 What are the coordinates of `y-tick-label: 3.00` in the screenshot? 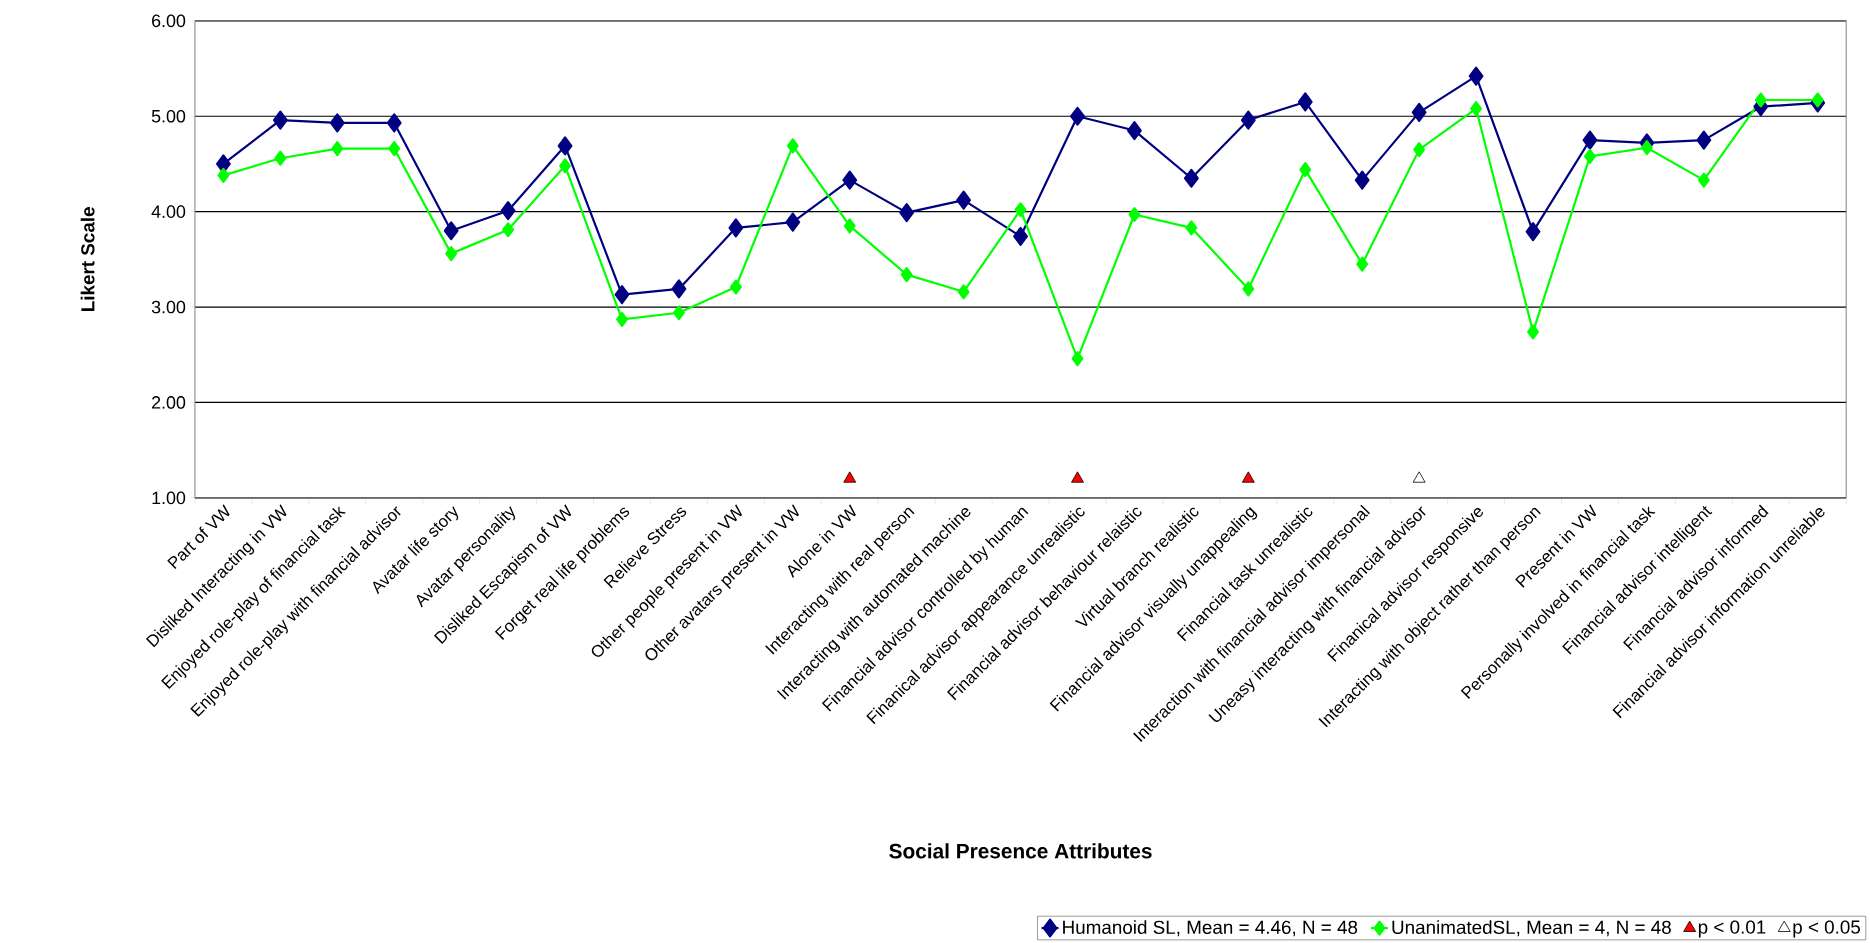 It's located at (168, 307).